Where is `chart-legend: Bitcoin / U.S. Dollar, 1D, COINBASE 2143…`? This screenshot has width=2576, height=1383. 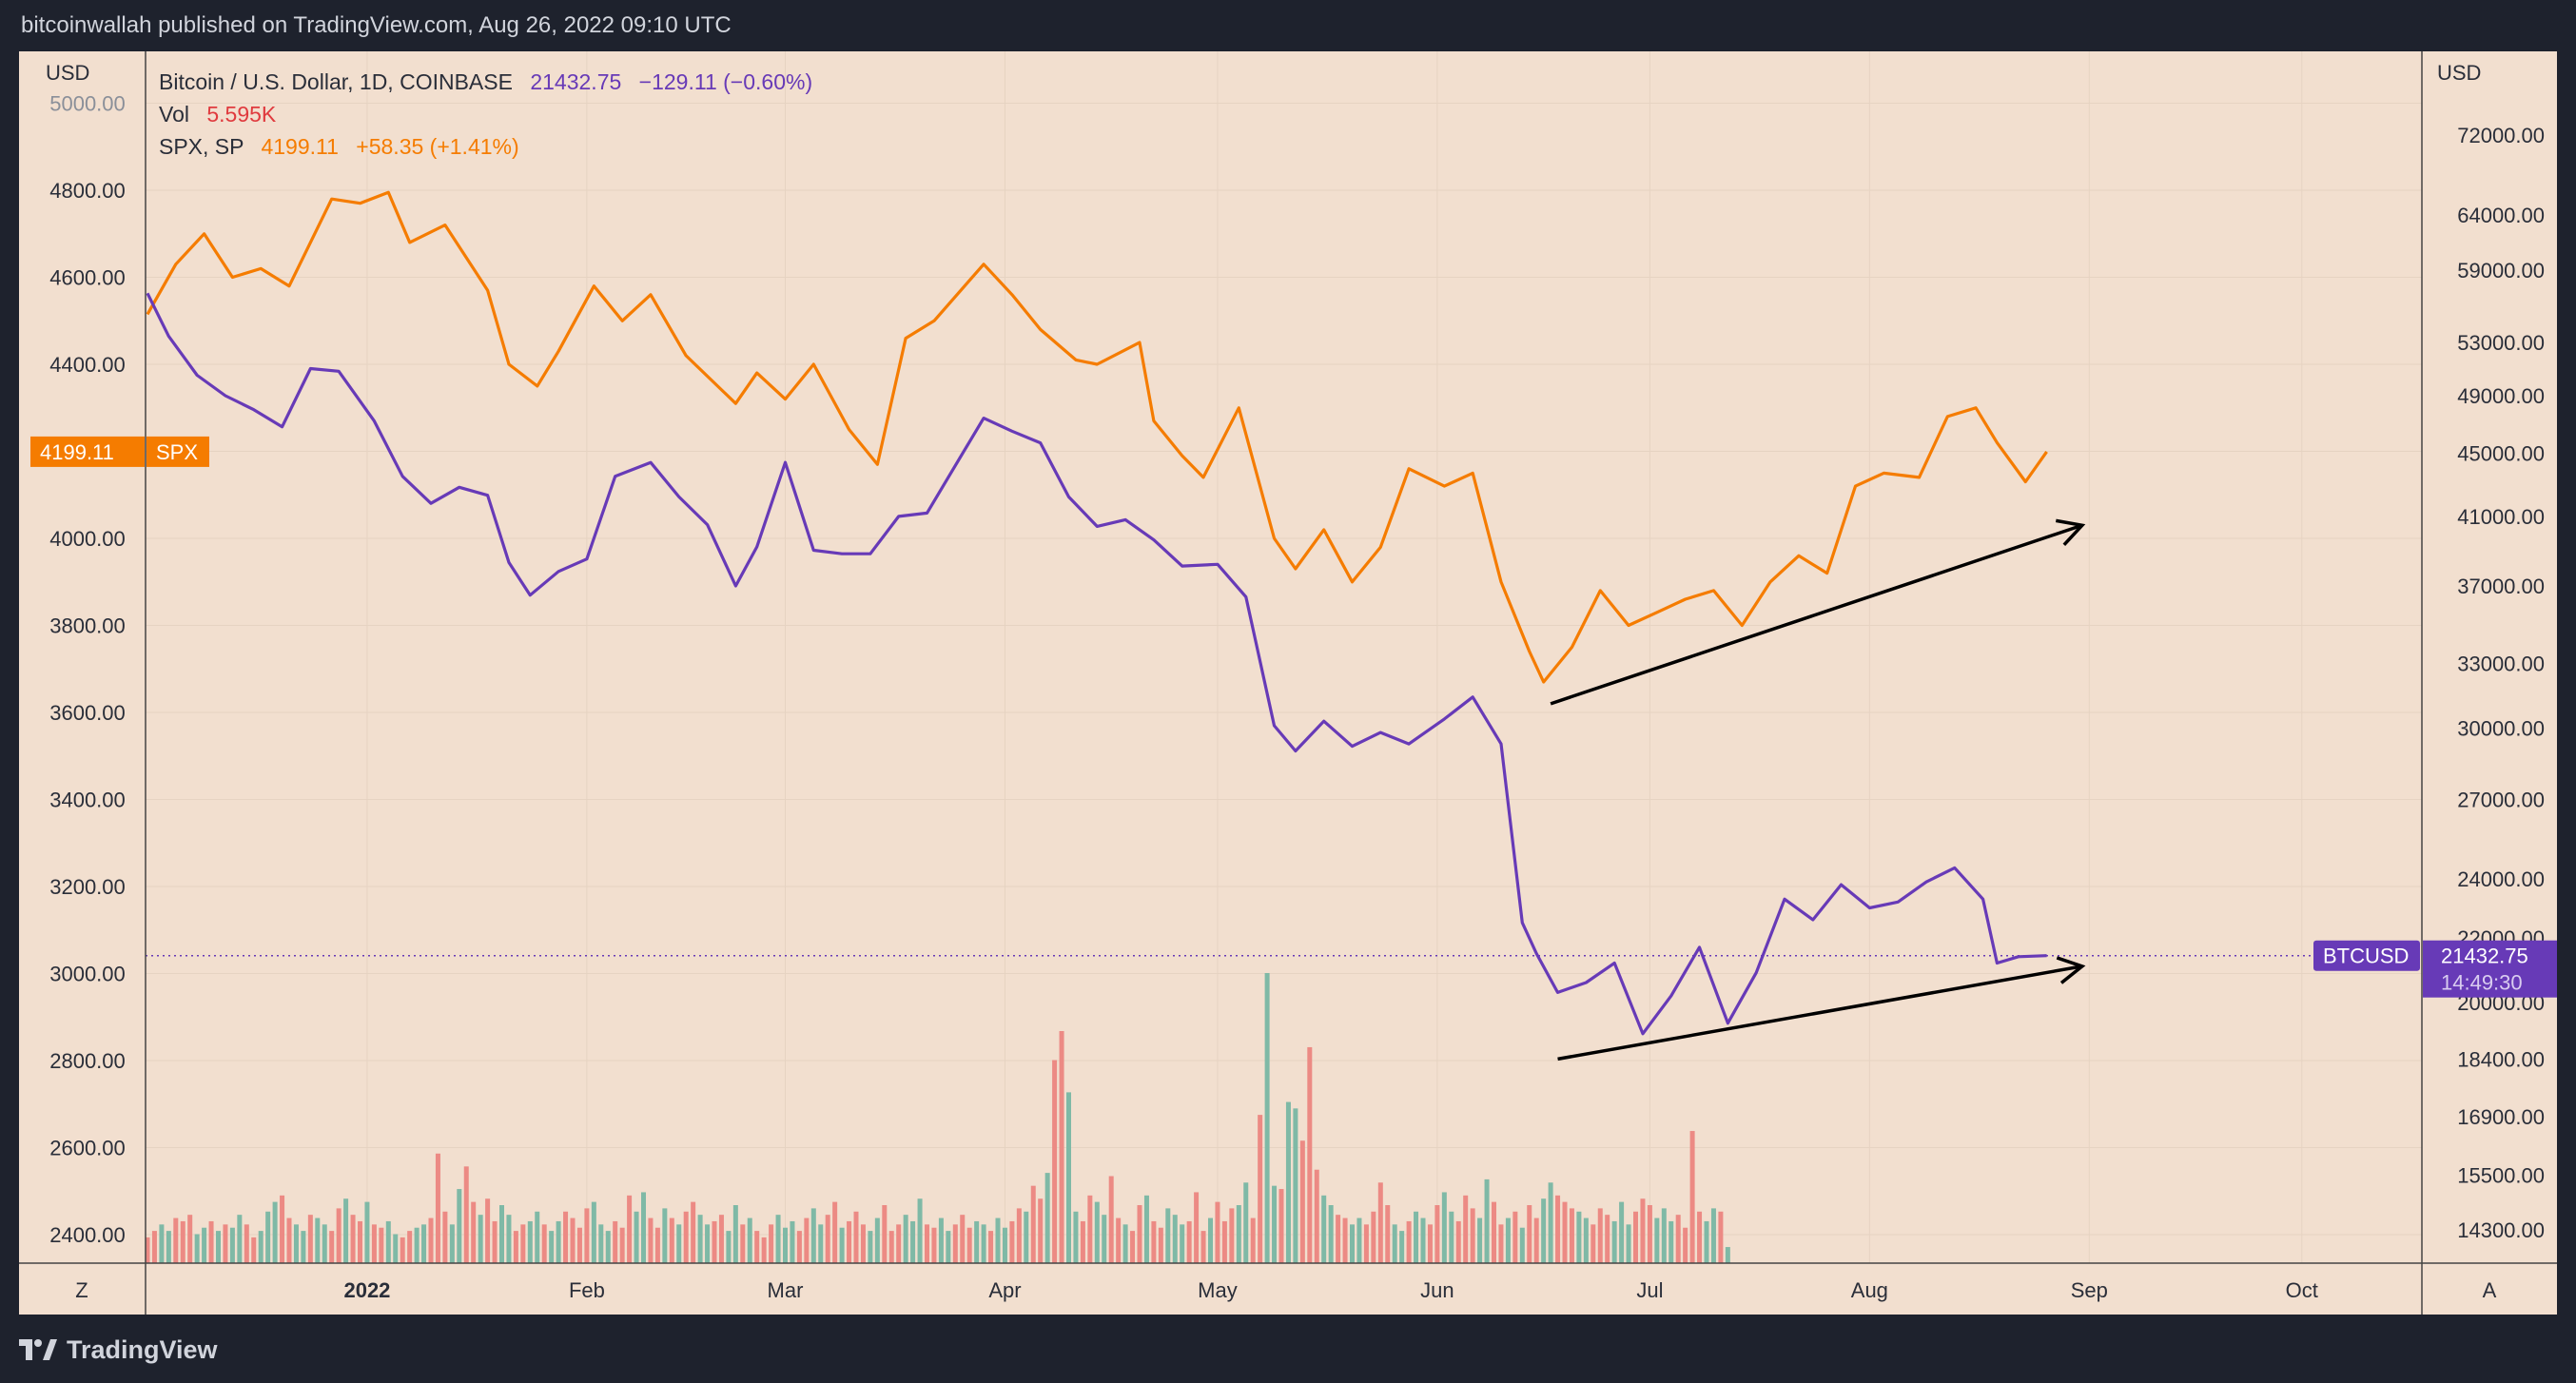
chart-legend: Bitcoin / U.S. Dollar, 1D, COINBASE 2143… is located at coordinates (486, 114).